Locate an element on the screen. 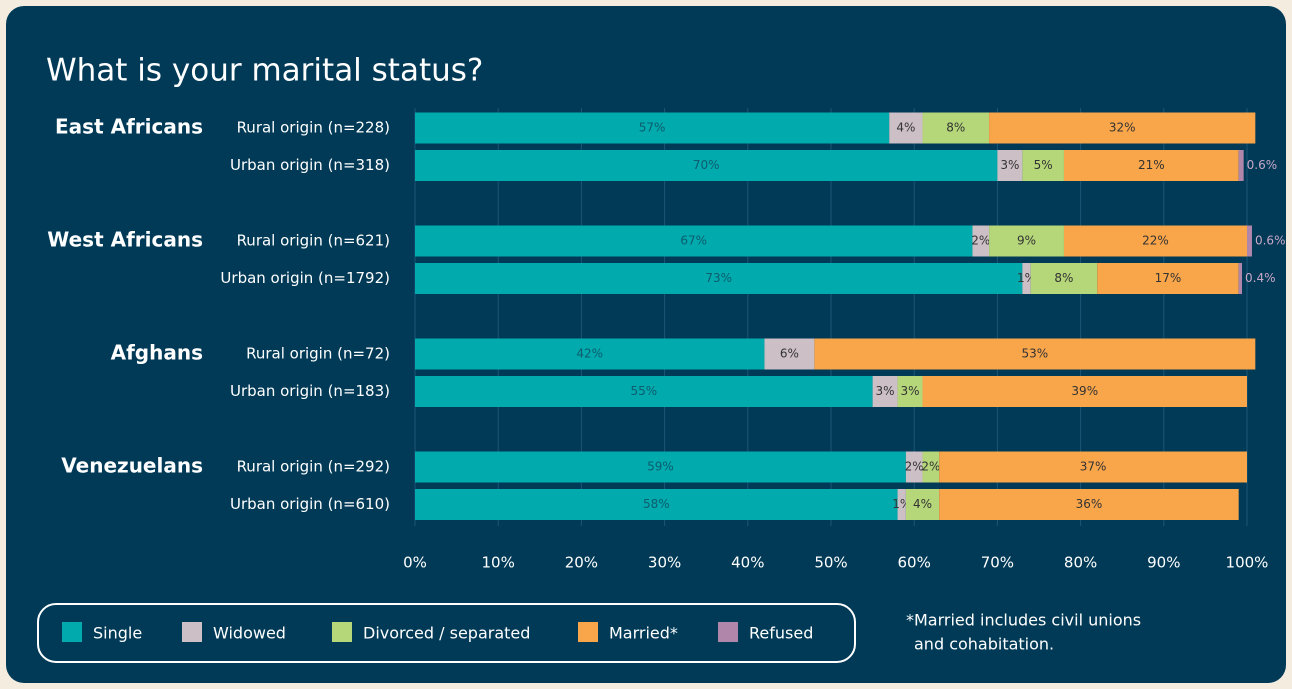 The width and height of the screenshot is (1292, 689). y-tick-label: Rural origin (n=228) is located at coordinates (313, 128).